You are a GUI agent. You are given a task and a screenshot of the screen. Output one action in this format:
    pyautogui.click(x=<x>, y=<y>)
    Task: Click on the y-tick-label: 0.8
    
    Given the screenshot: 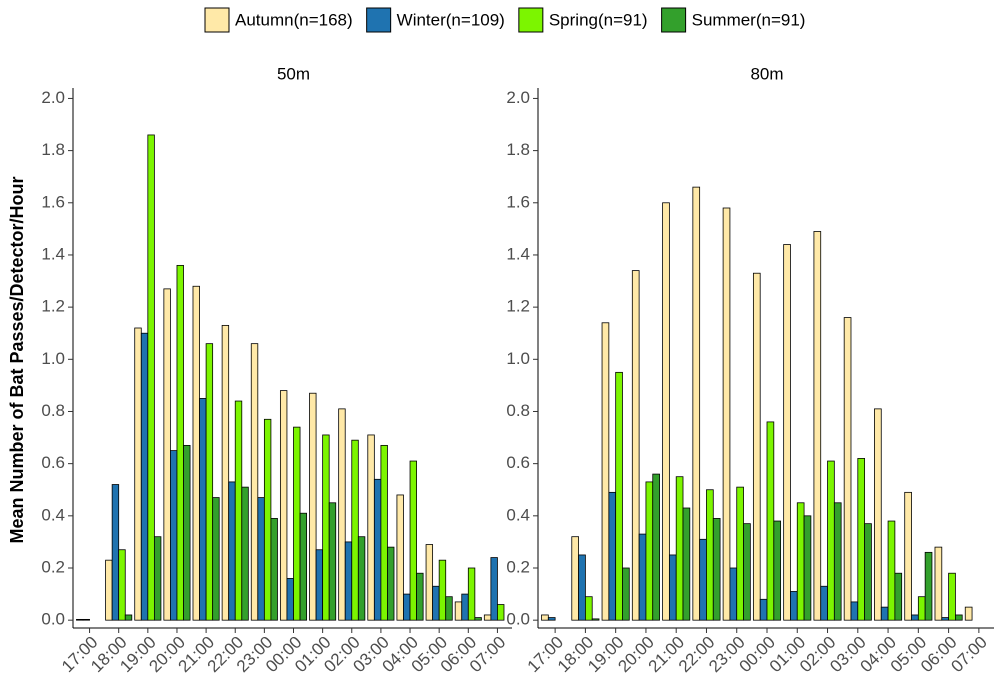 What is the action you would take?
    pyautogui.click(x=53, y=410)
    